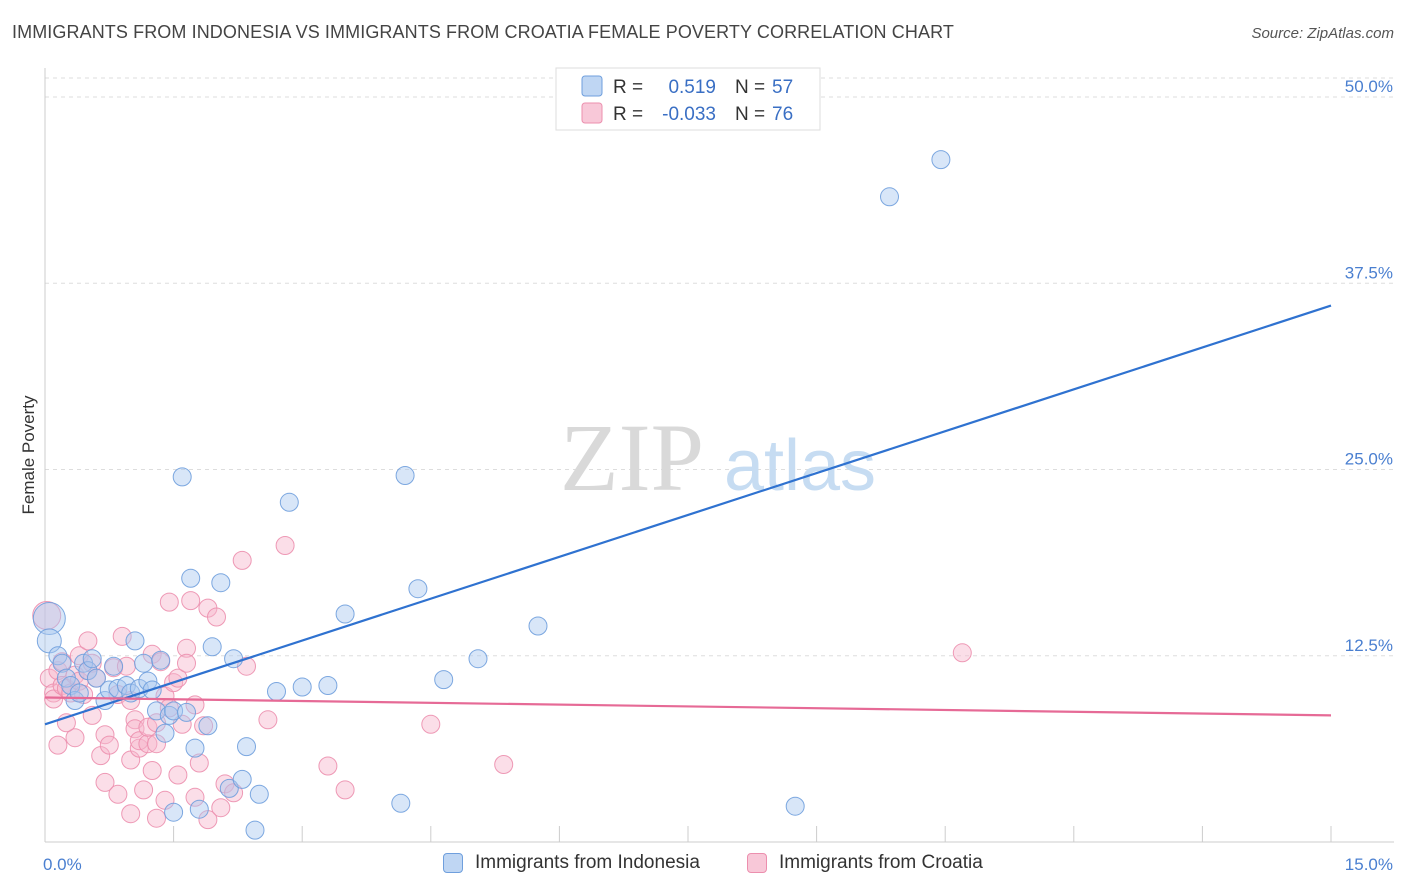  What do you see at coordinates (453, 863) in the screenshot?
I see `legend-bottom-swatch-indonesia` at bounding box center [453, 863].